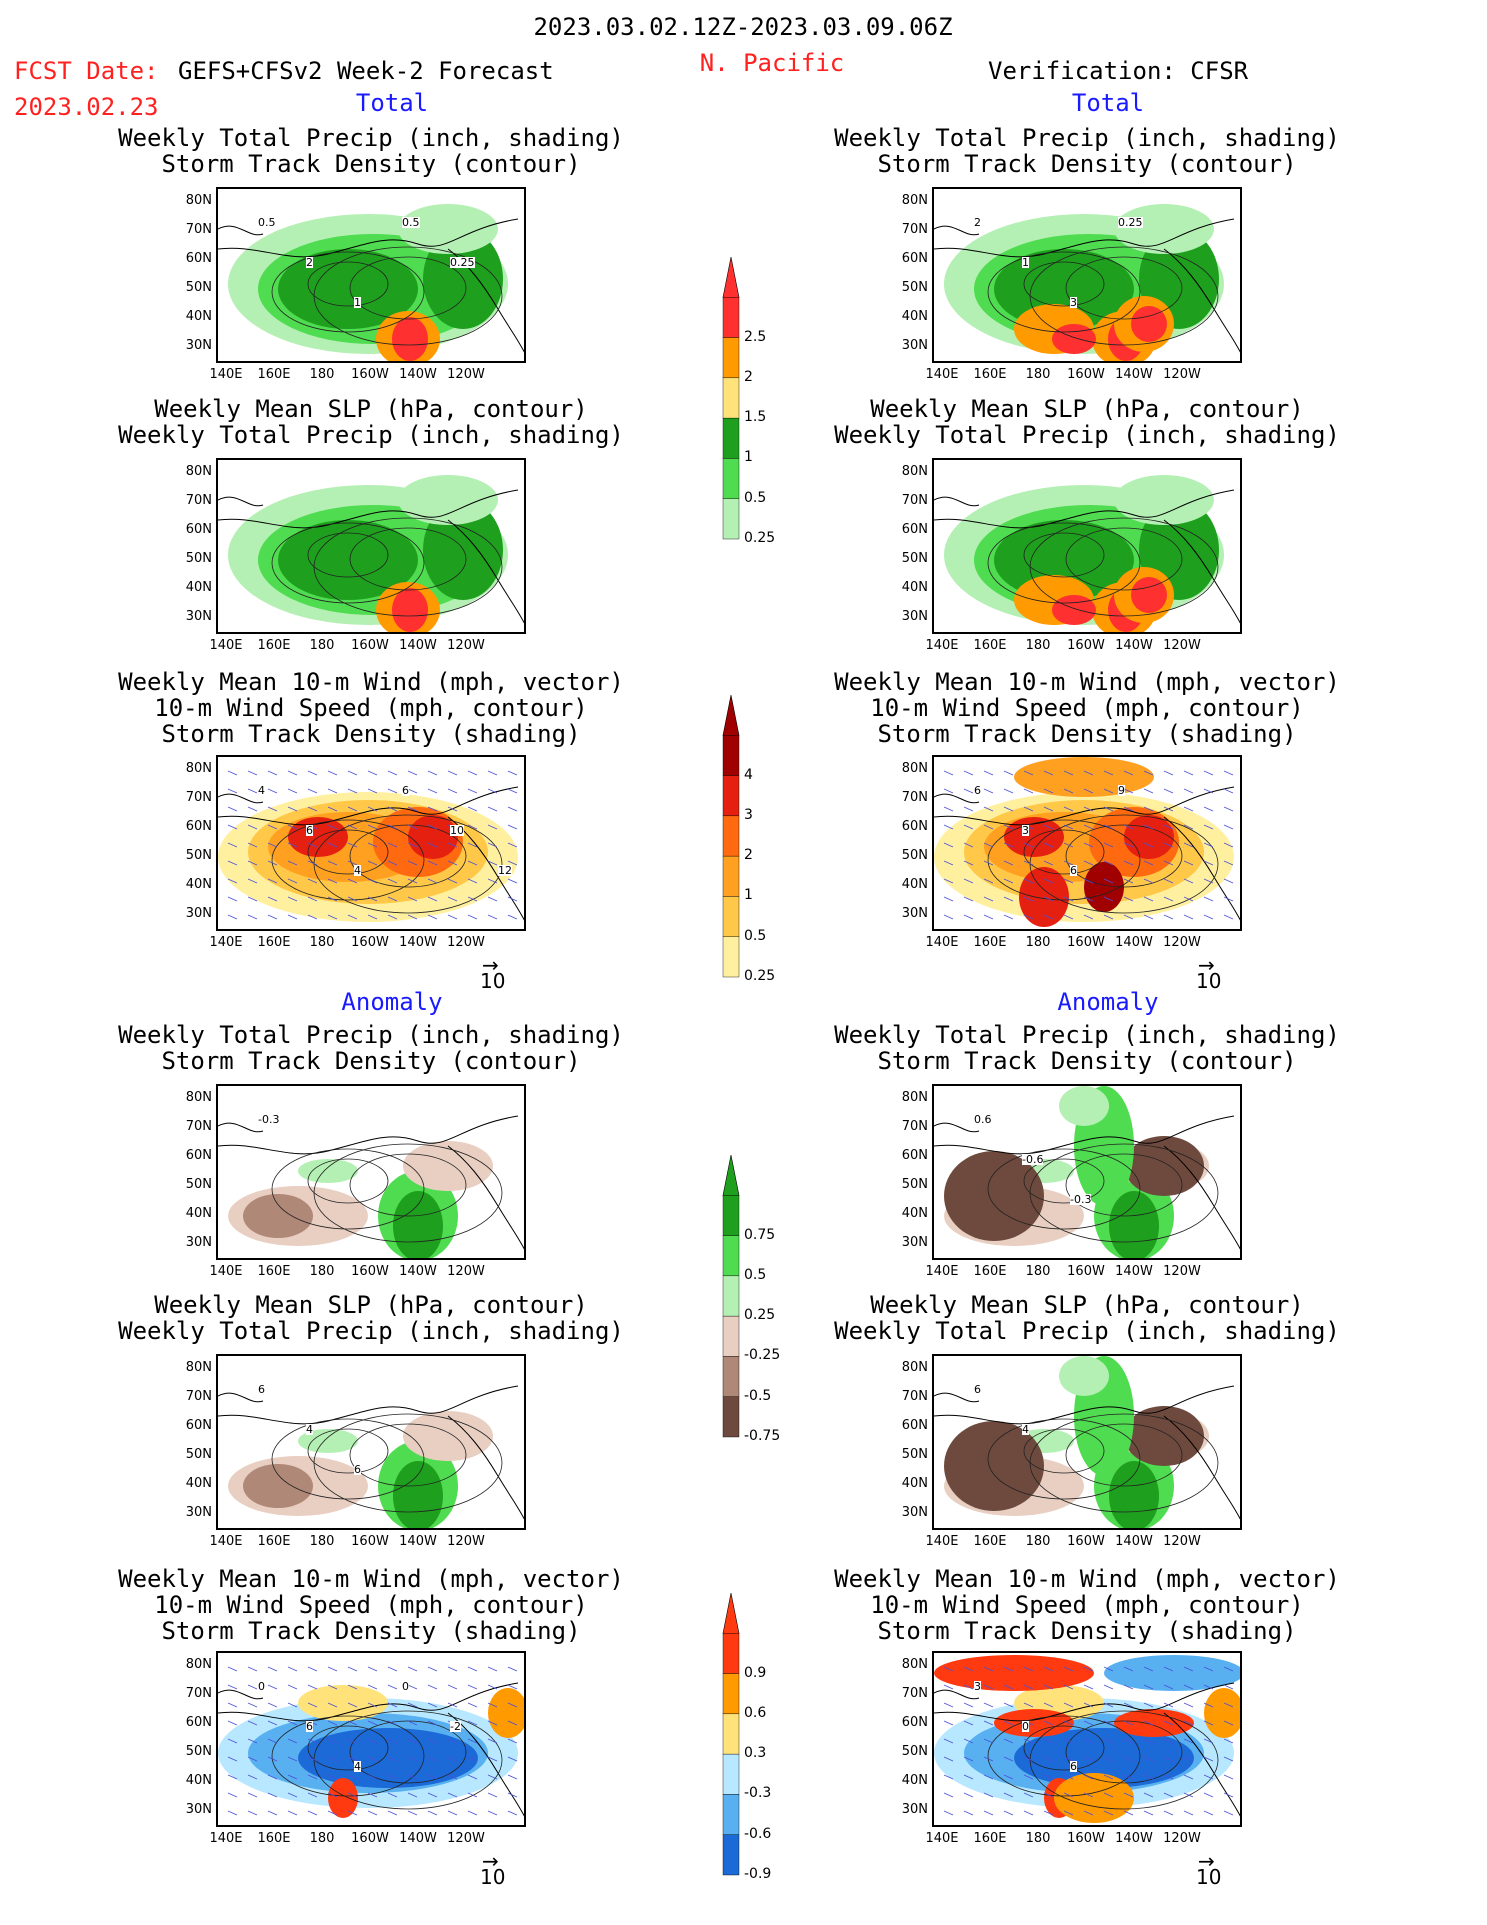  Describe the element at coordinates (1086, 1541) in the screenshot. I see `lon-tick-label: 160W` at that location.